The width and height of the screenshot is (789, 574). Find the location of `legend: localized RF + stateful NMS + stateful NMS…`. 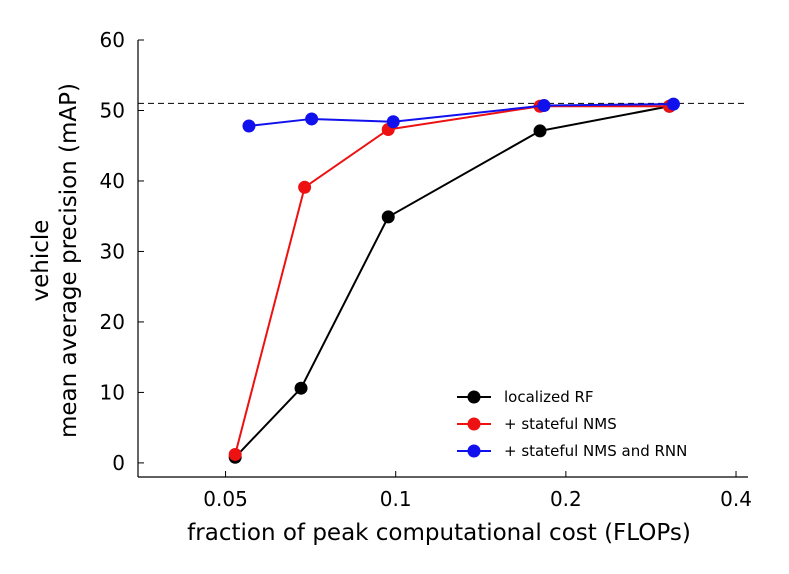

legend: localized RF + stateful NMS + stateful NMS… is located at coordinates (572, 424).